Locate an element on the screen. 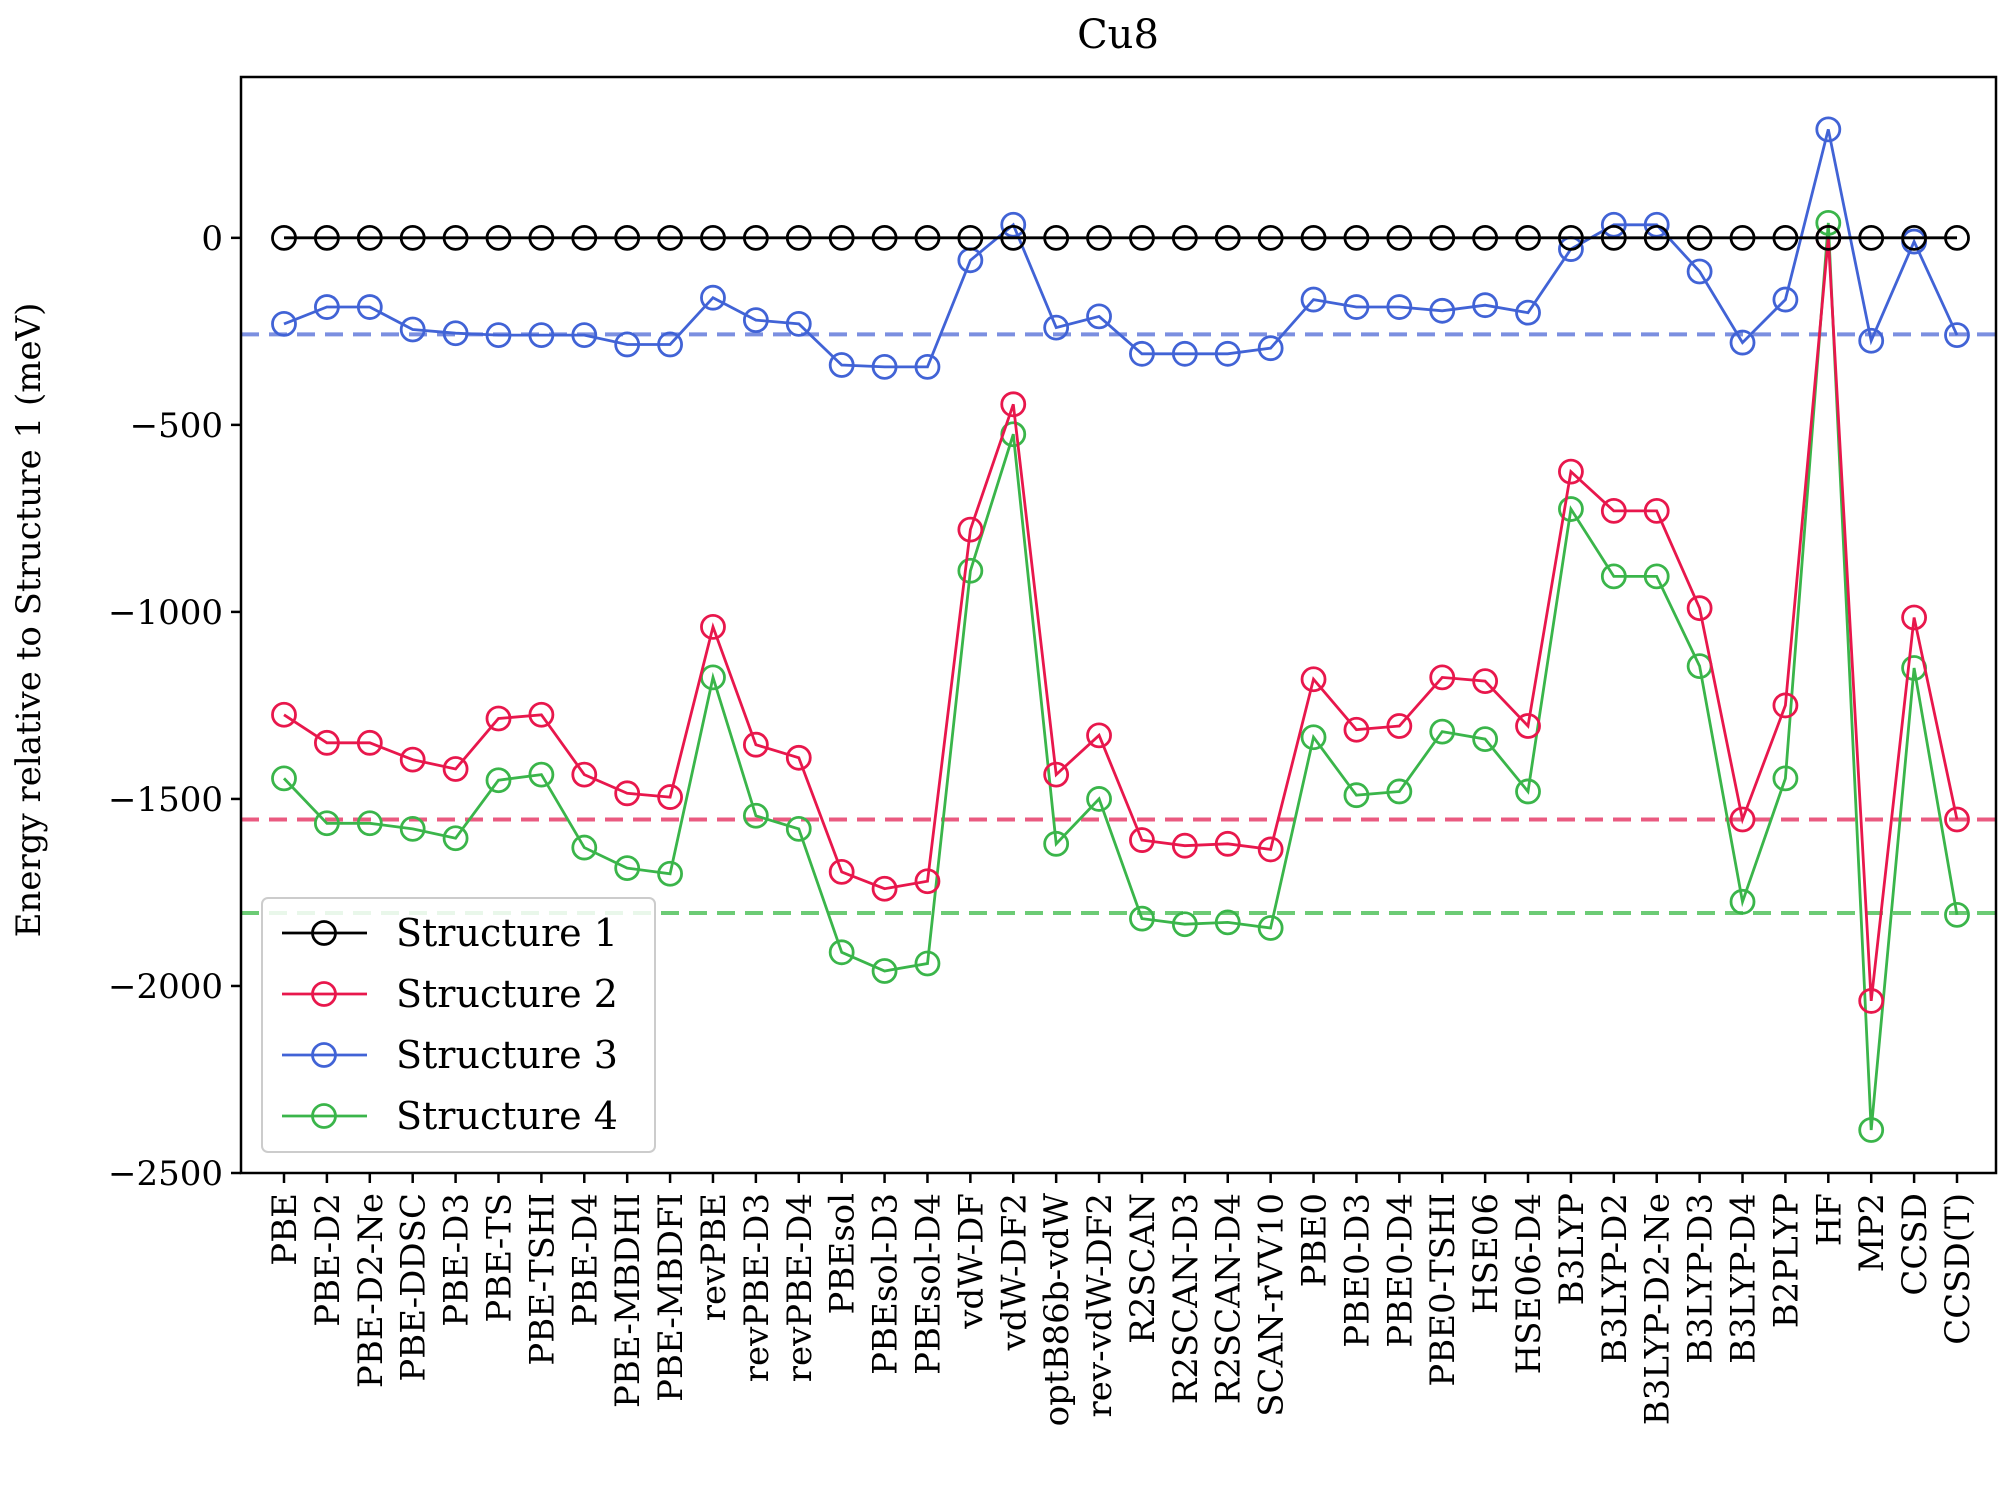  x-tick-label: PBEsol-D4 is located at coordinates (928, 1284).